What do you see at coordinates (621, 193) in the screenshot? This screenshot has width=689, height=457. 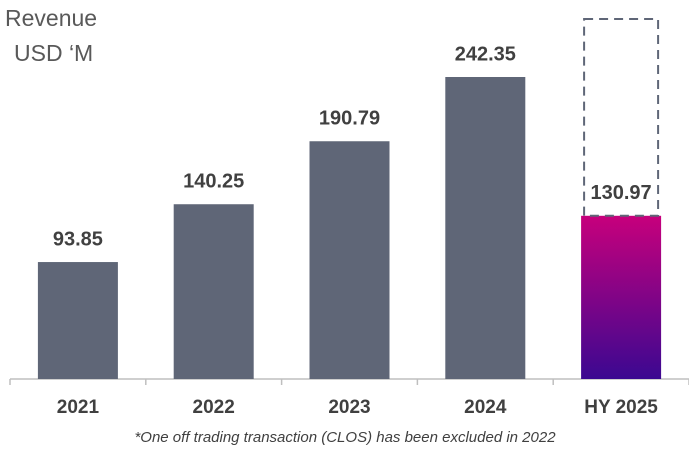 I see `value-label: 130.97` at bounding box center [621, 193].